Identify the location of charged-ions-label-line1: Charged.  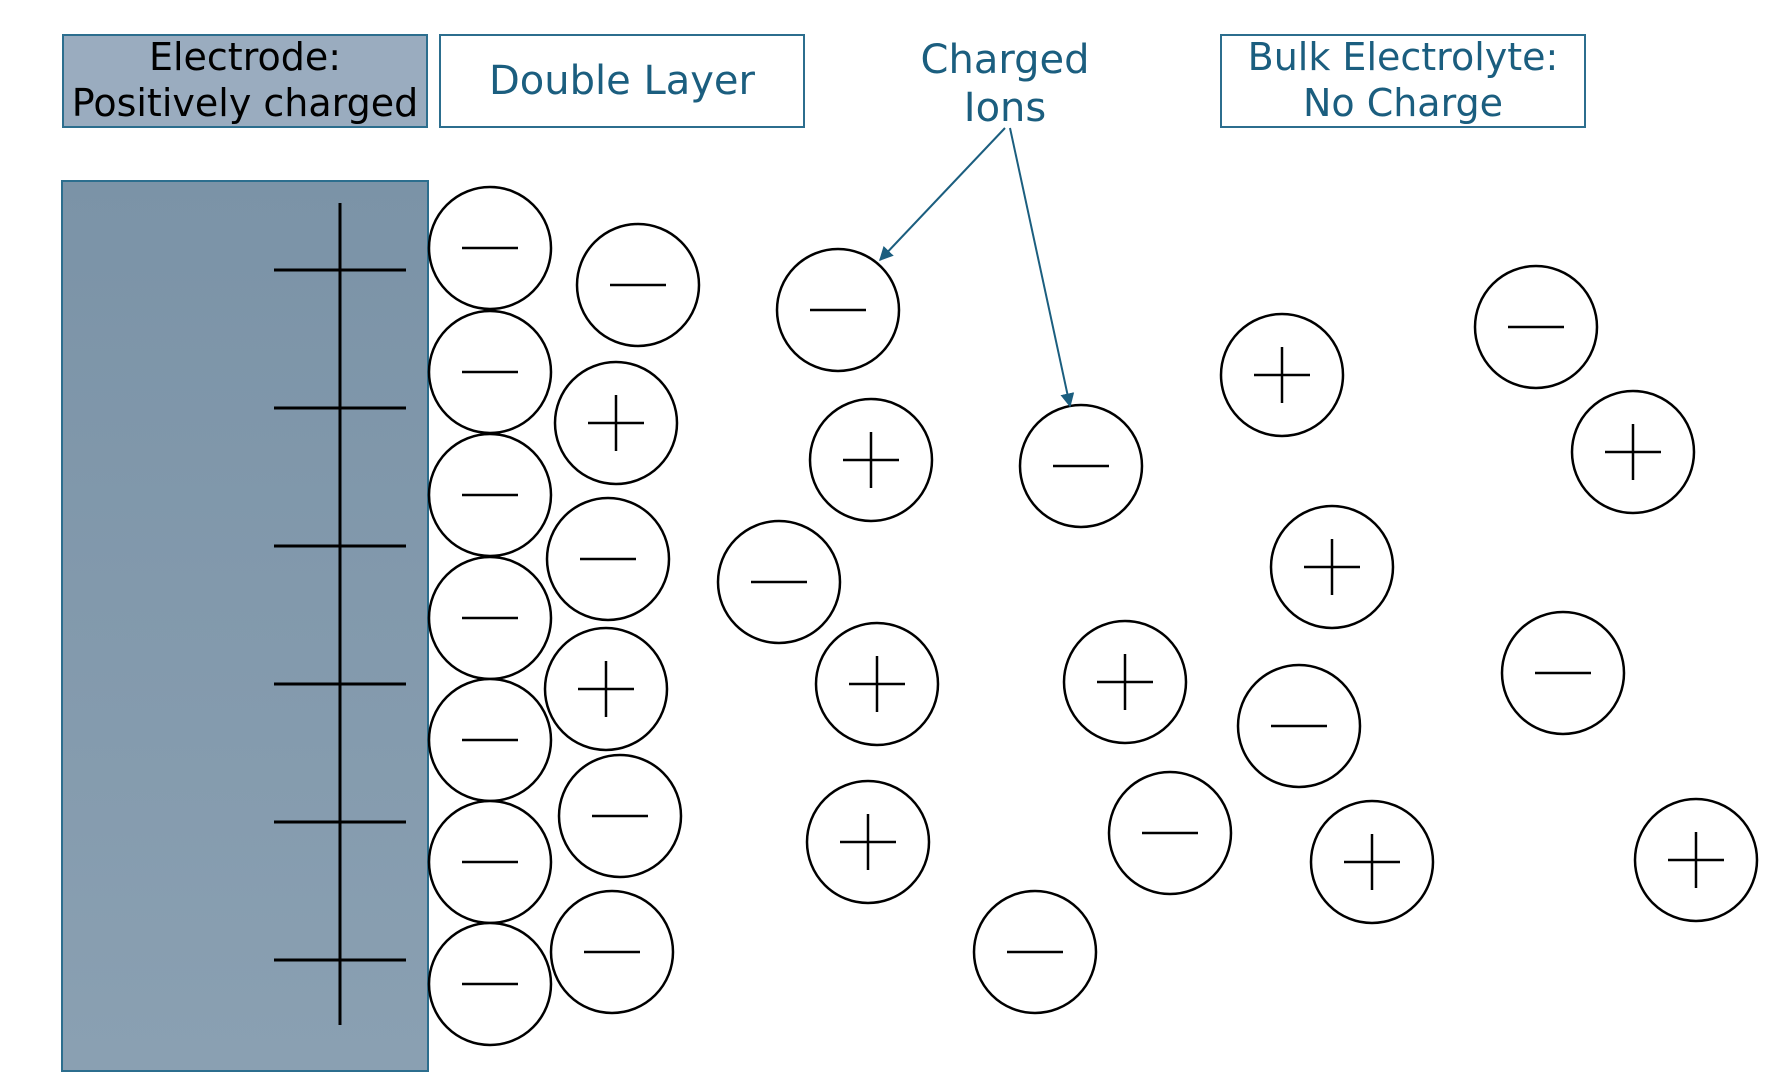
(1005, 60).